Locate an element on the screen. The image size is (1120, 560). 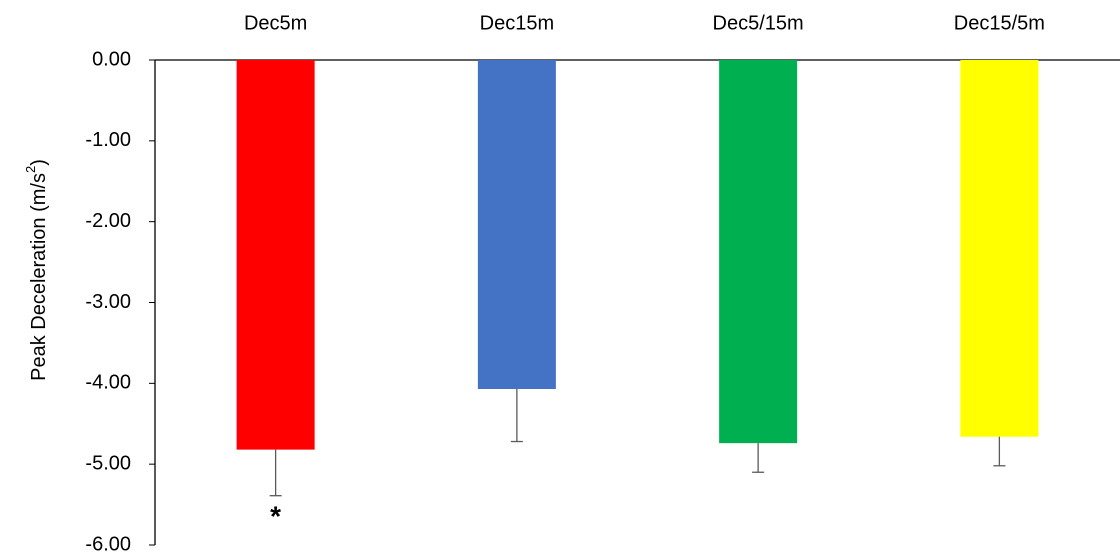
y-axis-label-superscript: 2 is located at coordinates (30, 169).